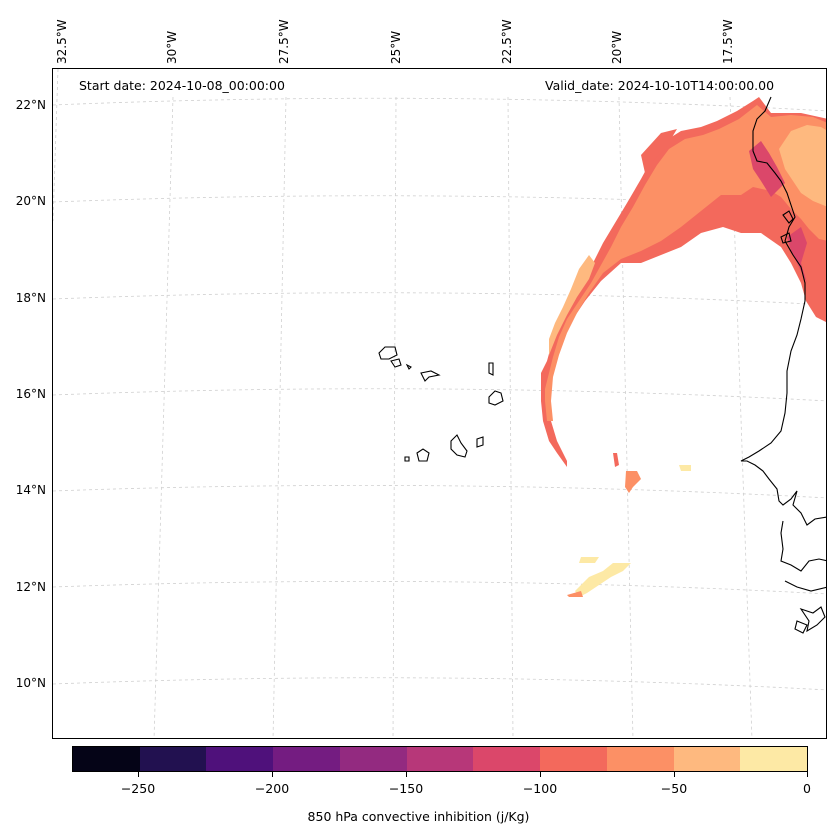 Image resolution: width=837 pixels, height=836 pixels. What do you see at coordinates (394, 417) in the screenshot?
I see `meridian-25w` at bounding box center [394, 417].